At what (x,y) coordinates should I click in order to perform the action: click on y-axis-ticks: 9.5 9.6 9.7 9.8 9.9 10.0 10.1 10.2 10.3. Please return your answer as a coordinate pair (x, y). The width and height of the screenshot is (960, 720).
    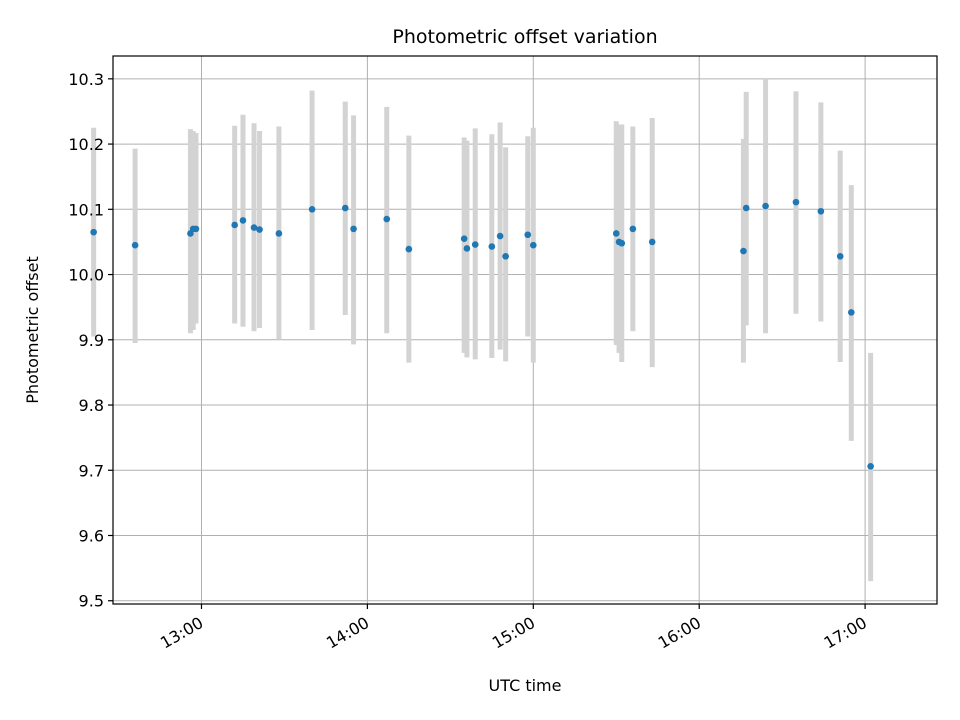
    Looking at the image, I should click on (90, 340).